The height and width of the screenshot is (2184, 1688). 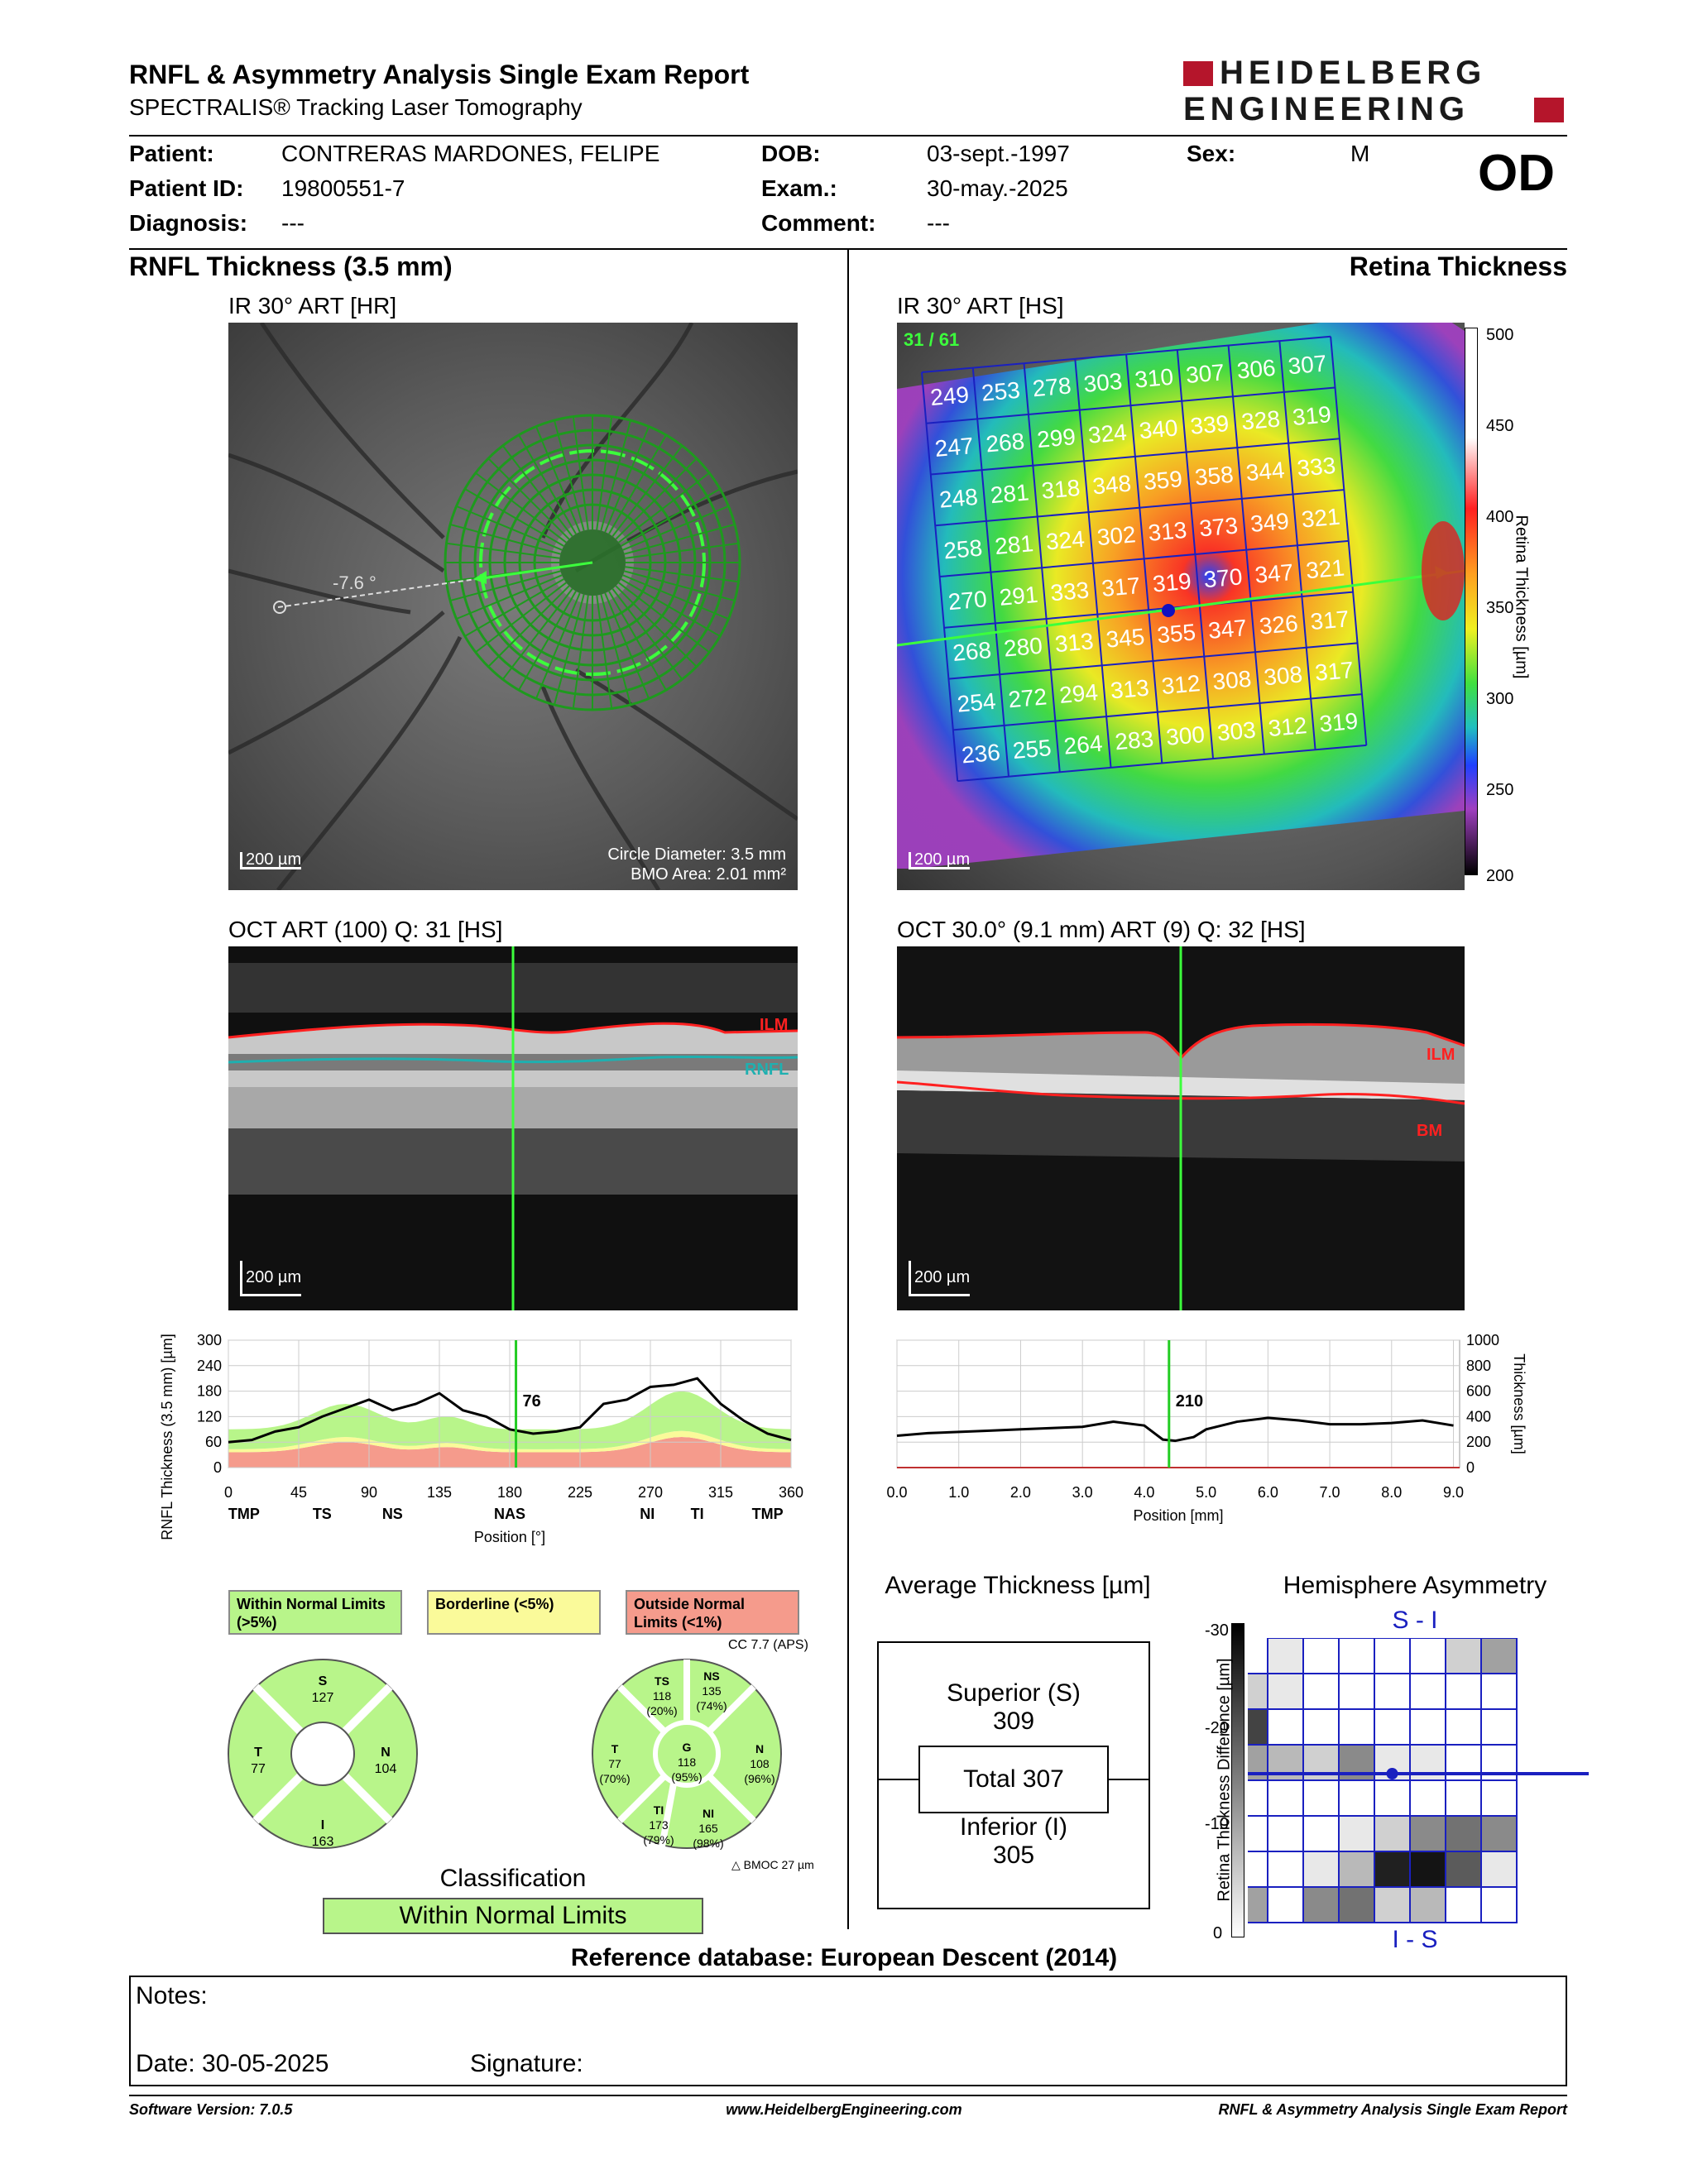 I want to click on retina-xtick: 8.0, so click(x=1391, y=1492).